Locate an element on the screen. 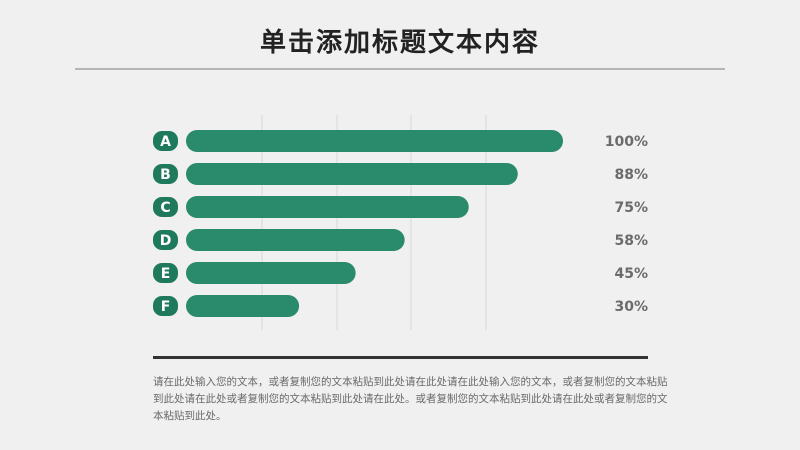 This screenshot has height=450, width=800. badge-B is located at coordinates (165, 174).